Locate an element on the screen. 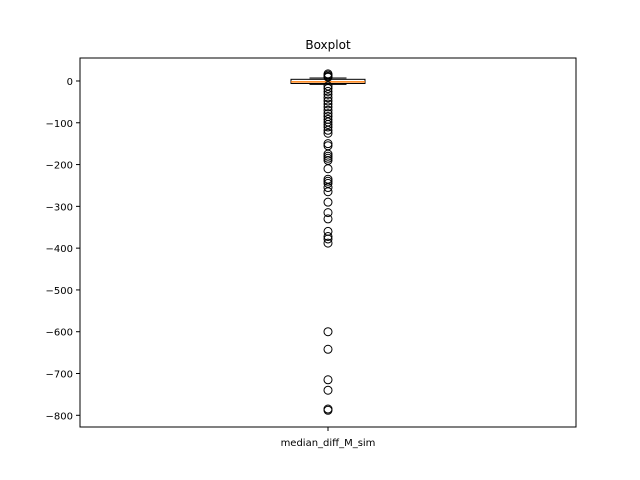 This screenshot has width=640, height=480. y-tick-label: −800 is located at coordinates (59, 416).